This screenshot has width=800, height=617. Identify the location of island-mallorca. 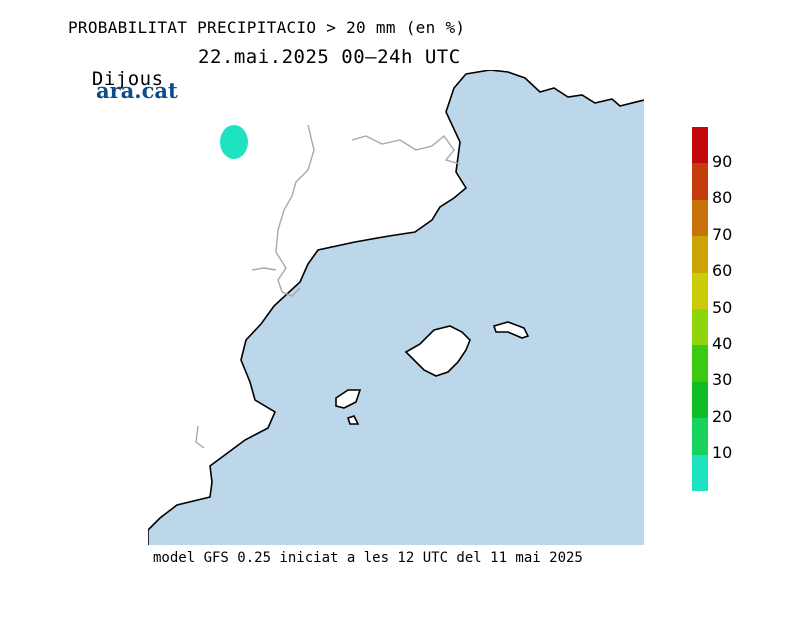
(437, 351).